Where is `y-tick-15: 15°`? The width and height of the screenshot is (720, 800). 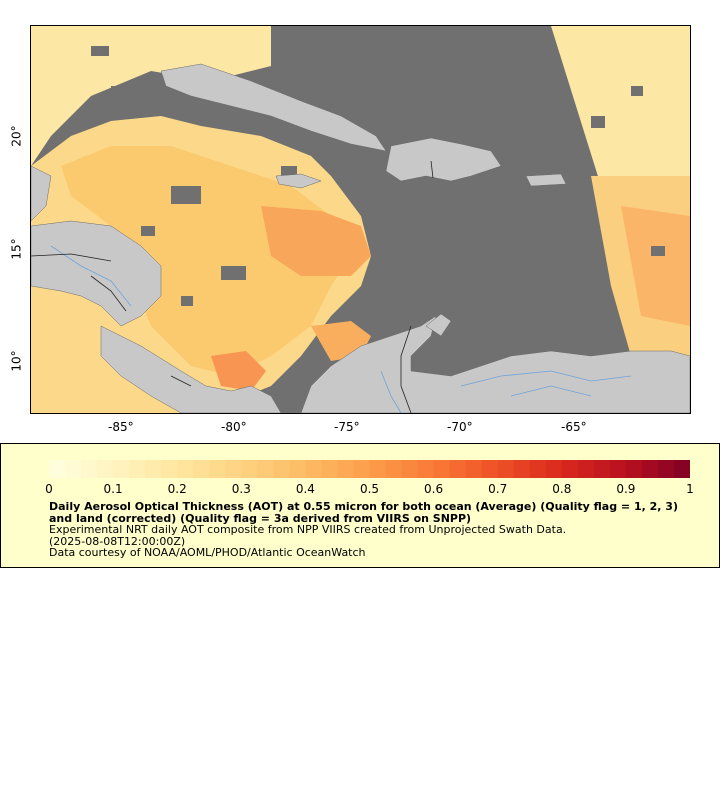
y-tick-15: 15° is located at coordinates (16, 249).